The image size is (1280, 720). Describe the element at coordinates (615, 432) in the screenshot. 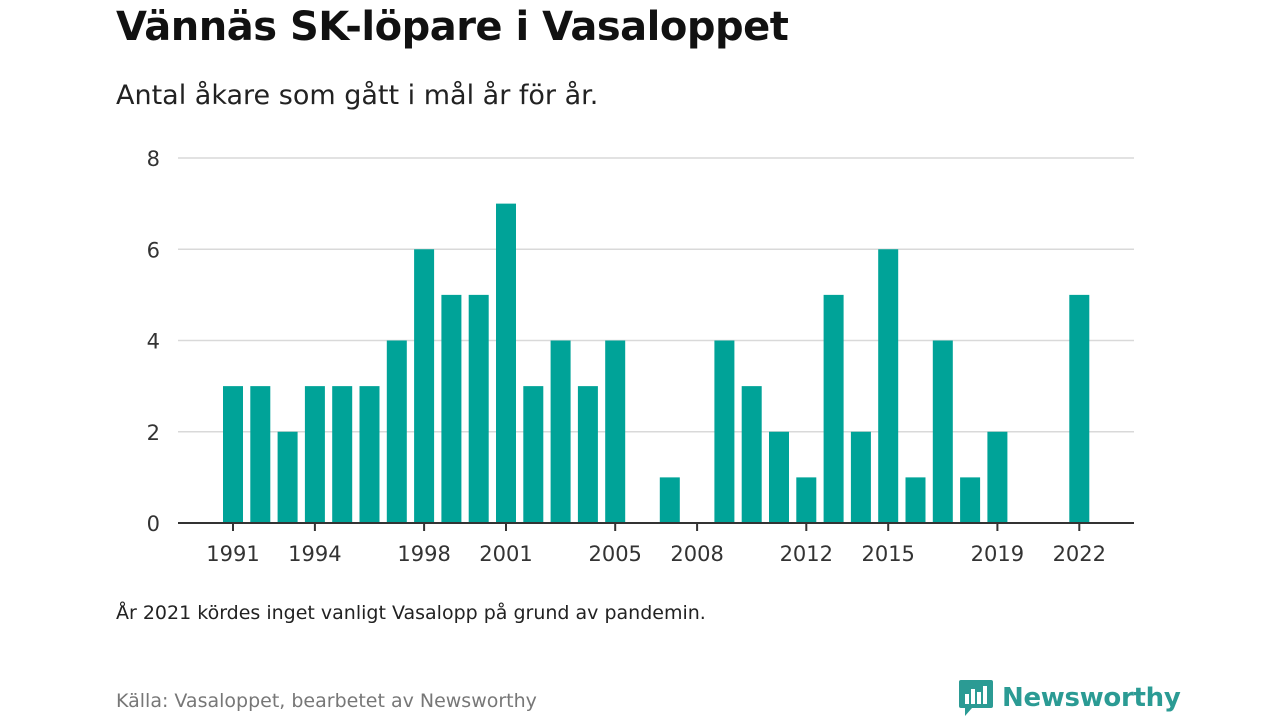

I see `bar-2005` at that location.